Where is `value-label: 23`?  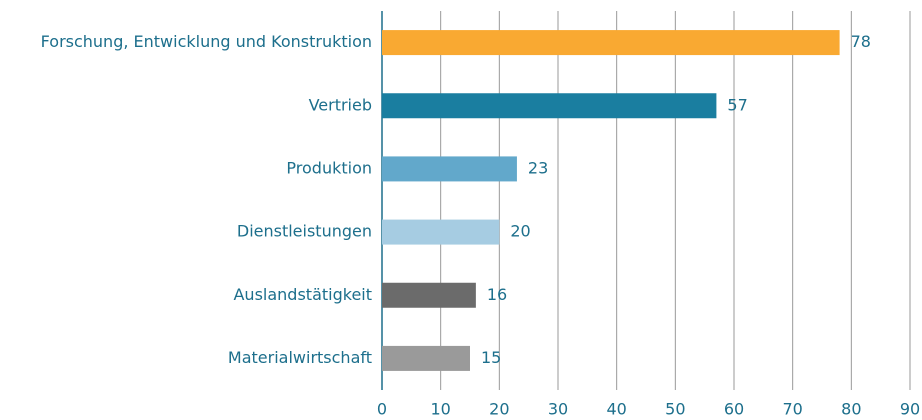
value-label: 23 is located at coordinates (538, 167).